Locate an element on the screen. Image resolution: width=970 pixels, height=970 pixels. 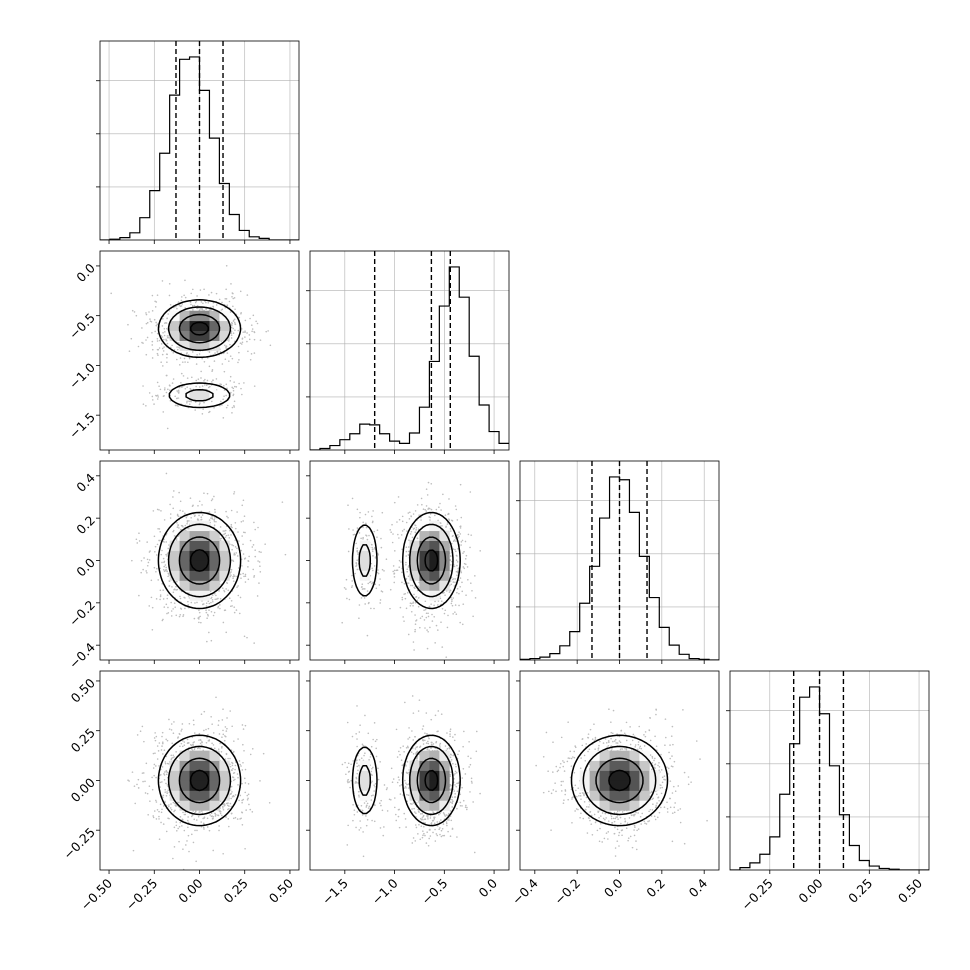
y-tick-label: −0.4 is located at coordinates (82, 655).